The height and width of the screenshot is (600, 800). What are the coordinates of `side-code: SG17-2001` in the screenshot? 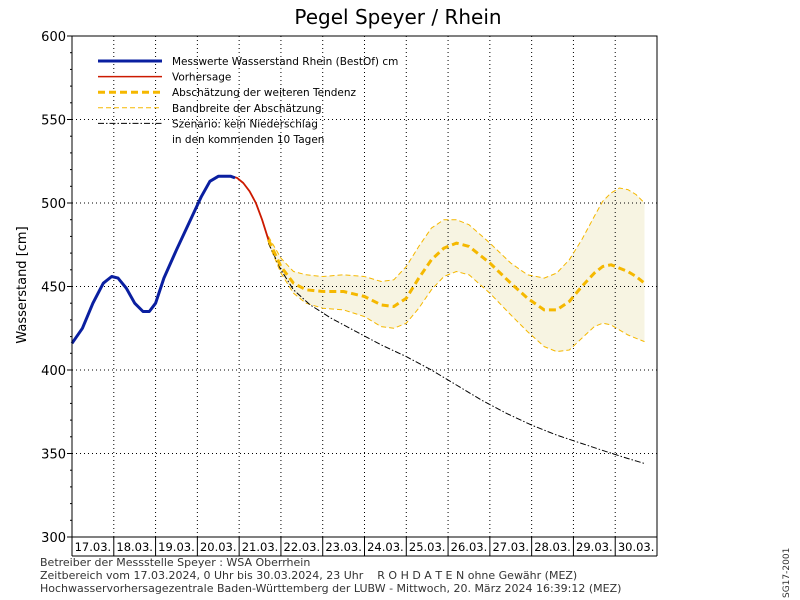 It's located at (787, 572).